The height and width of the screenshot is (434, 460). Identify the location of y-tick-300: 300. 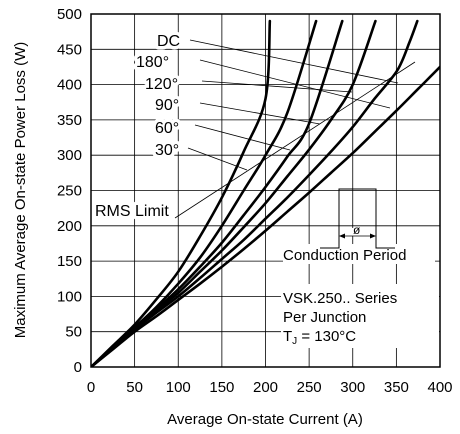
(69, 155).